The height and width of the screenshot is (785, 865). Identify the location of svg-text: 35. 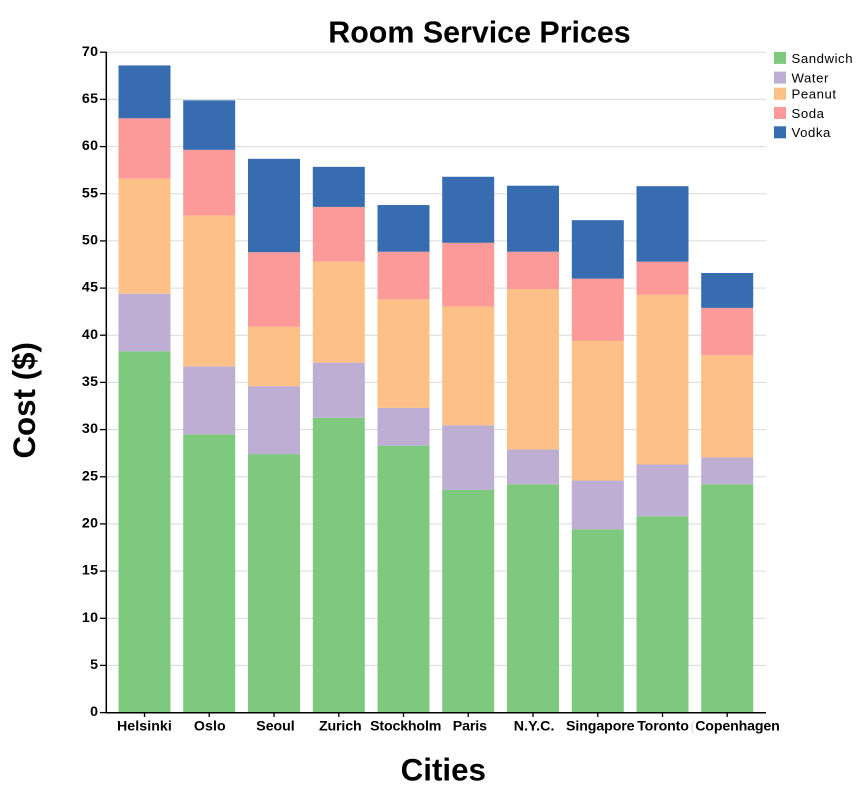
(90, 382).